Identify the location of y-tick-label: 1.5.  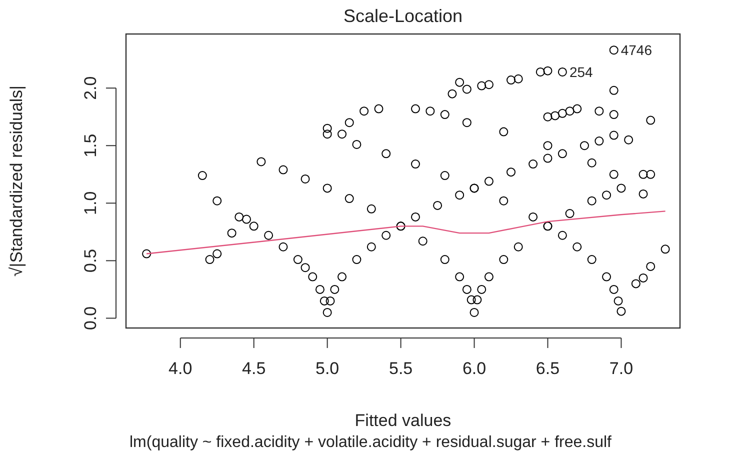
(90, 146).